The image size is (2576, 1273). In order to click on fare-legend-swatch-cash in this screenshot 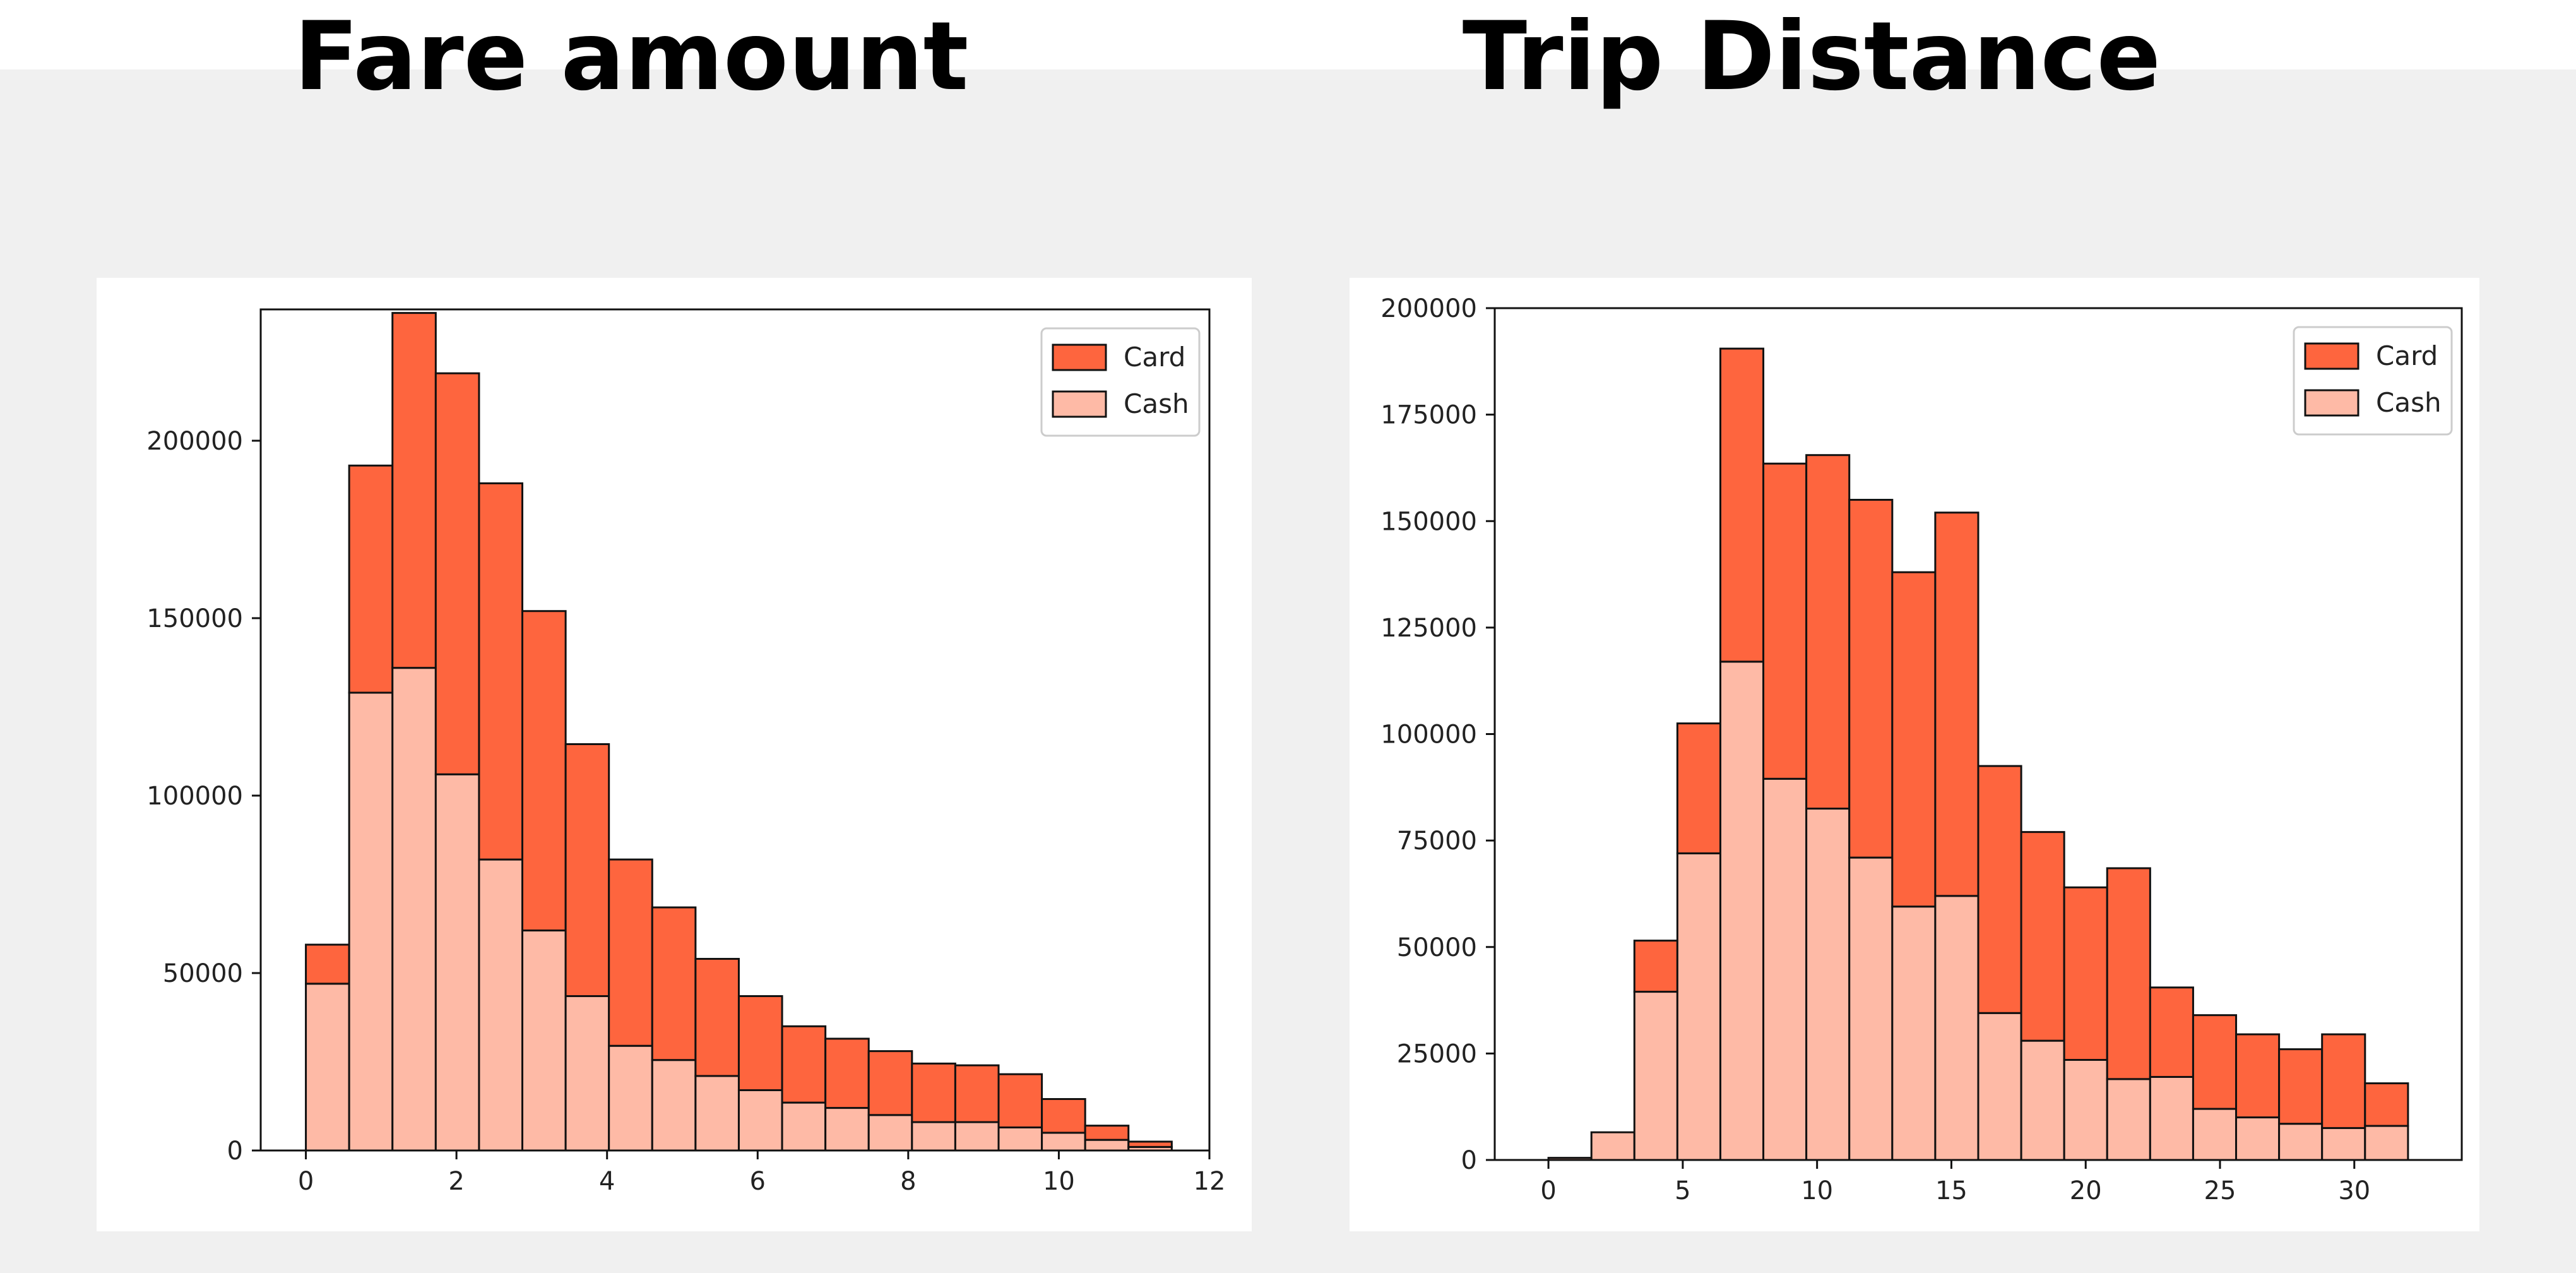, I will do `click(1080, 404)`.